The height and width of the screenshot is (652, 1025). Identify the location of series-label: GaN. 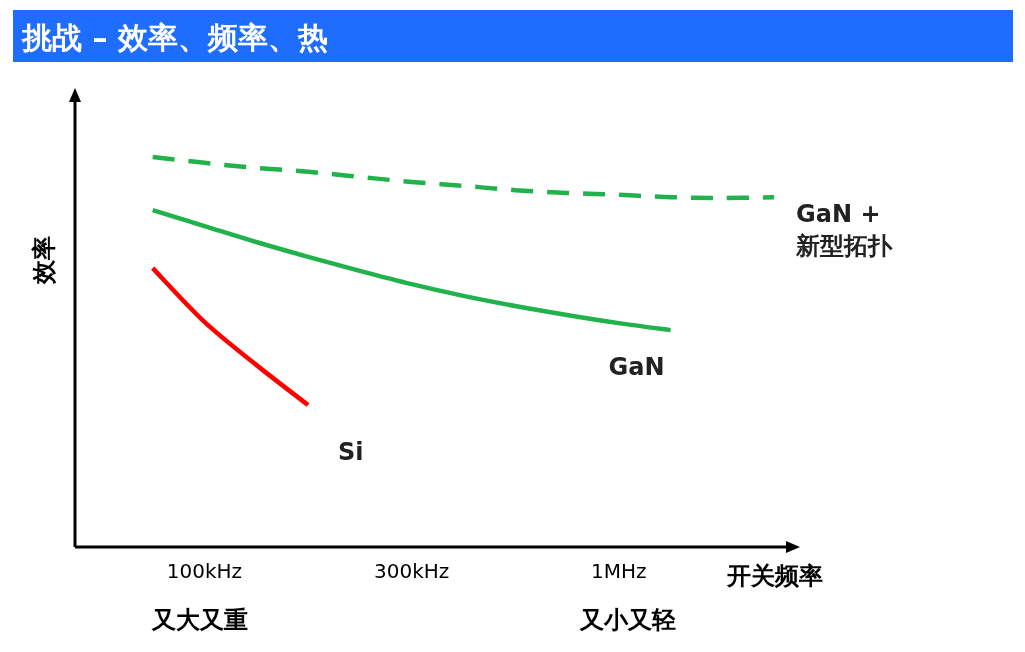
(636, 367).